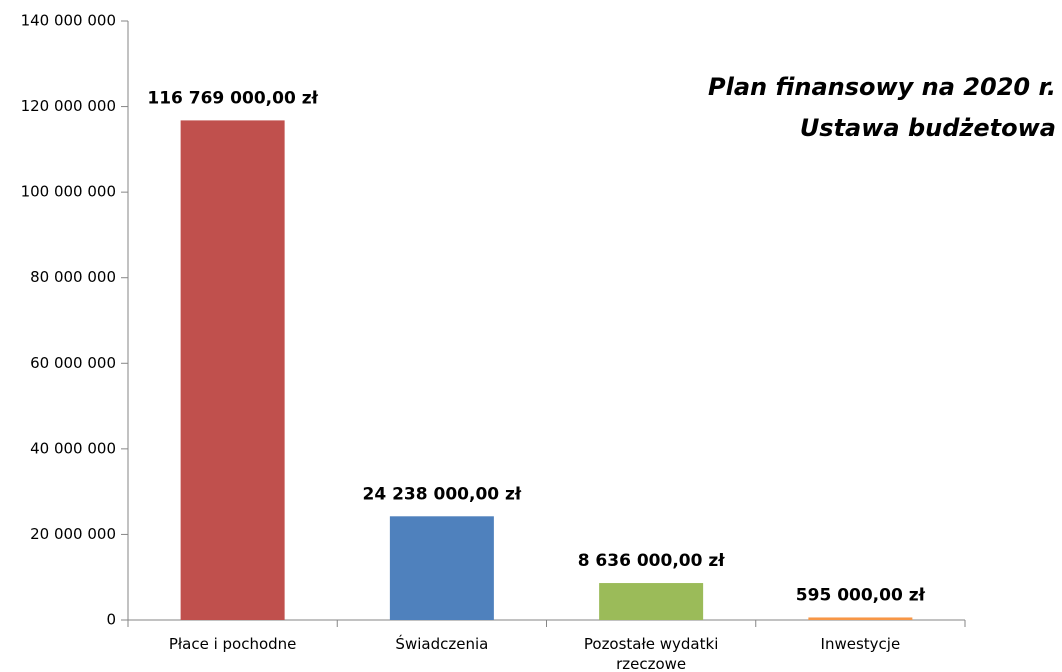 This screenshot has height=672, width=1062. I want to click on data-label: 116 769 000,00 zł, so click(232, 98).